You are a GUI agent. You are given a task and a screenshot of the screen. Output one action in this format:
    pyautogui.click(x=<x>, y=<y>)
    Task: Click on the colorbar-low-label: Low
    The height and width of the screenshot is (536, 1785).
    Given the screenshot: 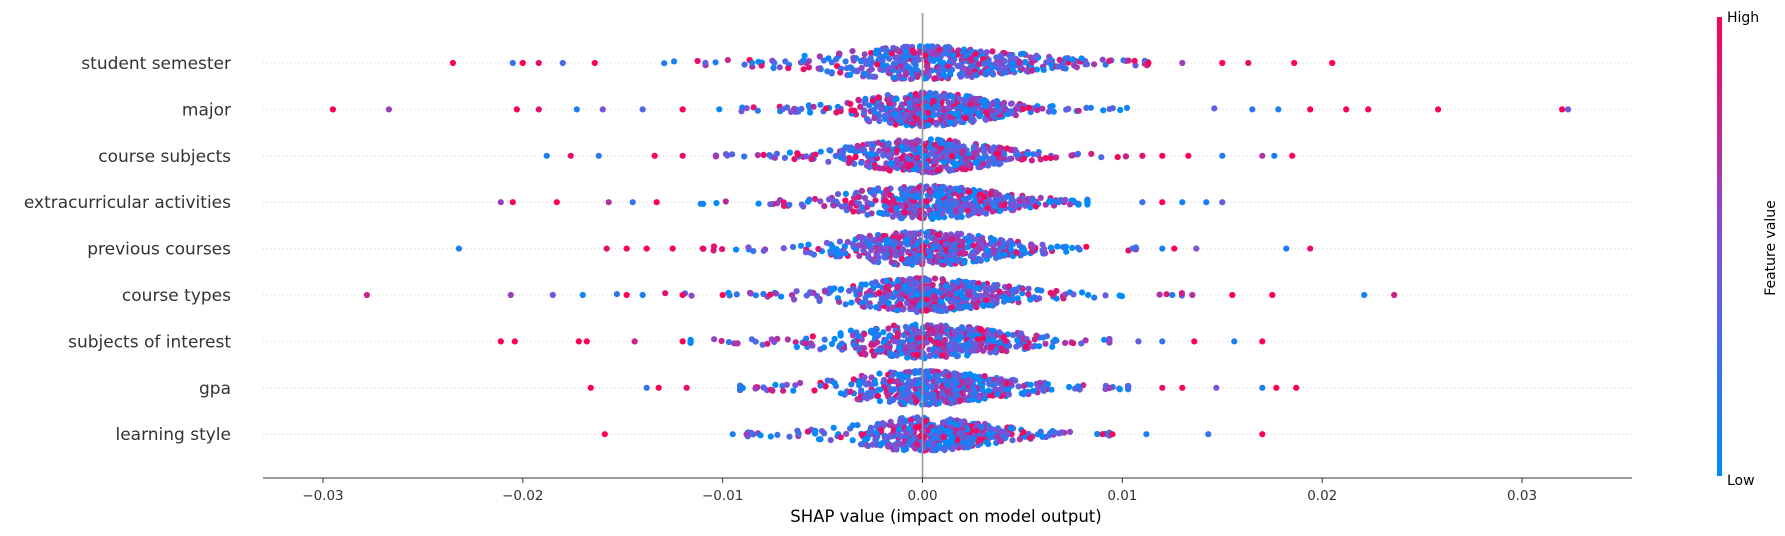 What is the action you would take?
    pyautogui.click(x=1741, y=481)
    